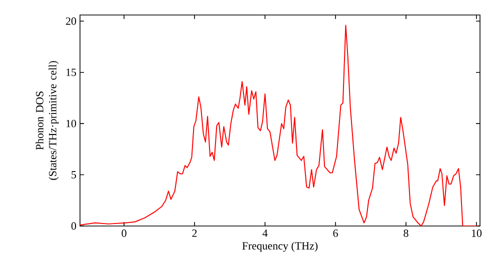  What do you see at coordinates (47, 120) in the screenshot?
I see `y-axis-title: Phonon DOS (States/THz·primitive cell)` at bounding box center [47, 120].